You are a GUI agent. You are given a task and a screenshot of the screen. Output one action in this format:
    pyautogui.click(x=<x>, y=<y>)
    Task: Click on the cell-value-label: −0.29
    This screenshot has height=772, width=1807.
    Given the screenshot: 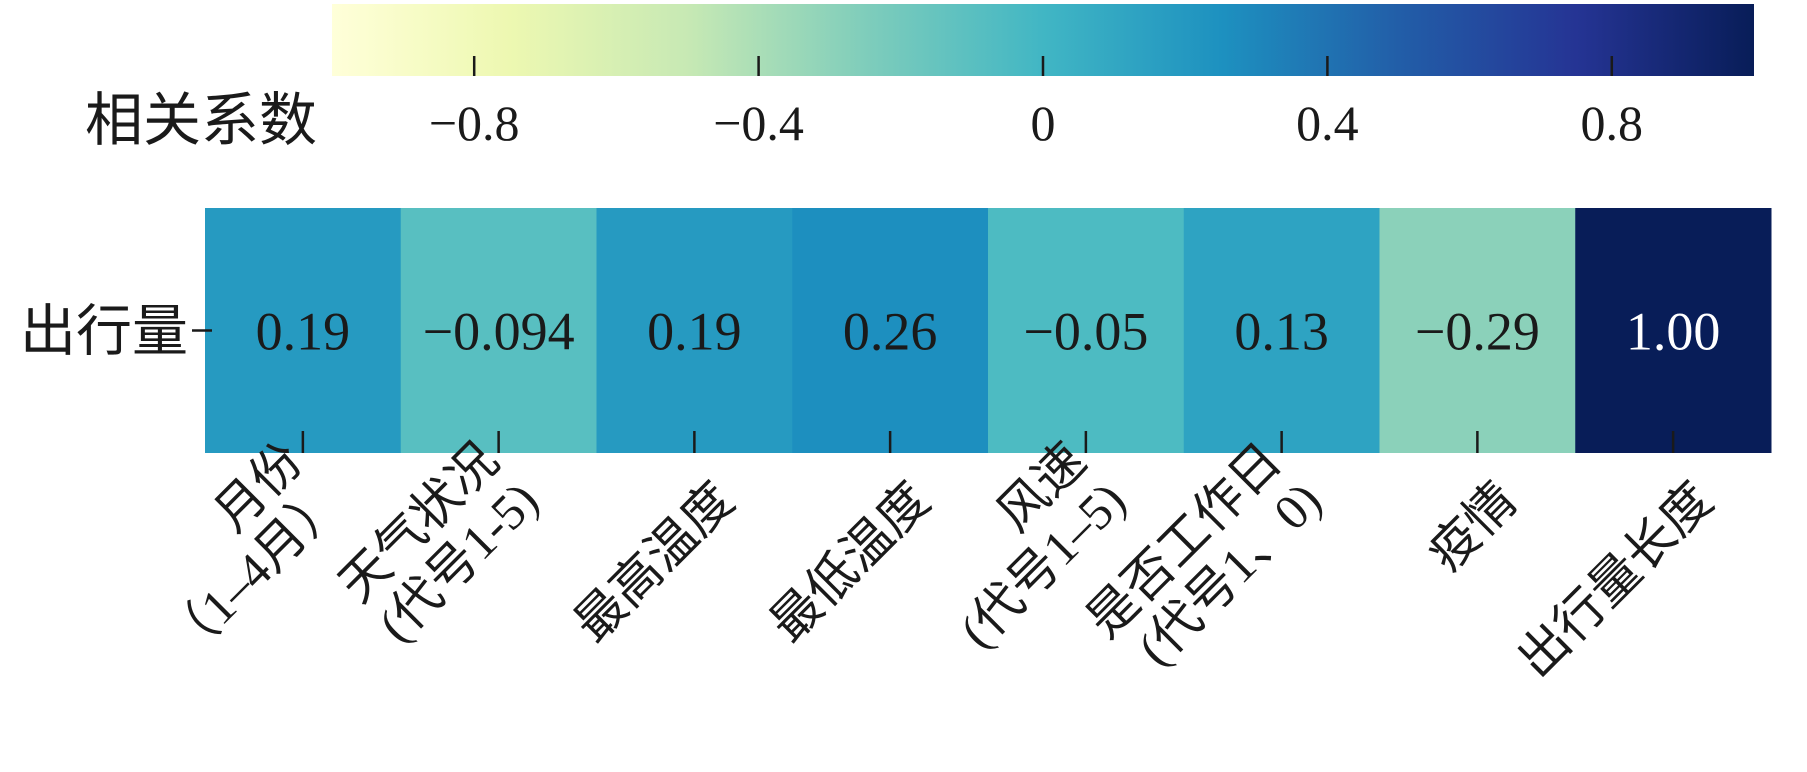 What is the action you would take?
    pyautogui.click(x=1477, y=332)
    